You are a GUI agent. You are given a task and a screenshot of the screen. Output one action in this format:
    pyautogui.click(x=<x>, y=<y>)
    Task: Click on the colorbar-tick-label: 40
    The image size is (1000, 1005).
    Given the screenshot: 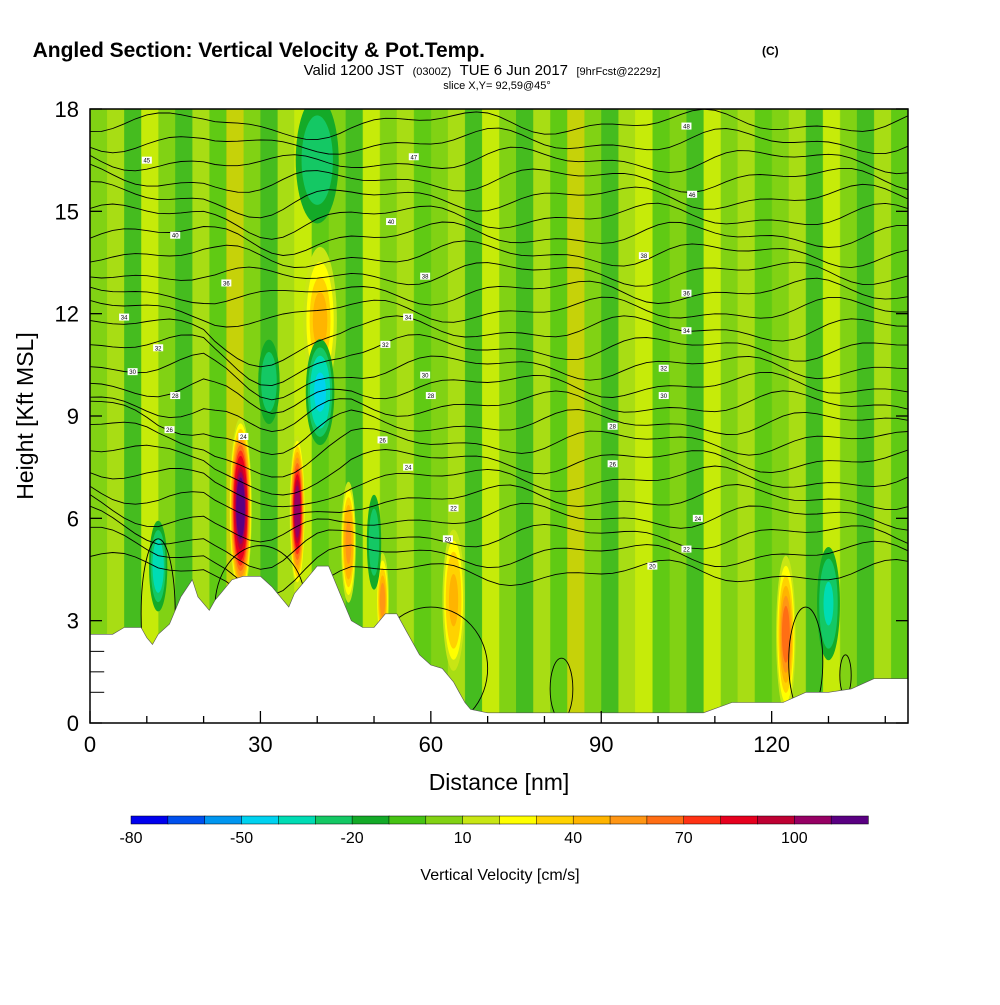 What is the action you would take?
    pyautogui.click(x=573, y=838)
    